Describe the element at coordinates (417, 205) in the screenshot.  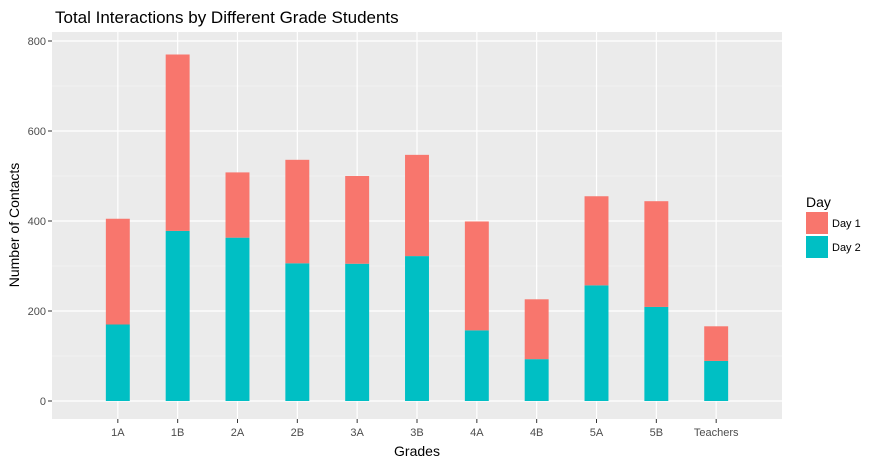
I see `bar-day-1-3b` at that location.